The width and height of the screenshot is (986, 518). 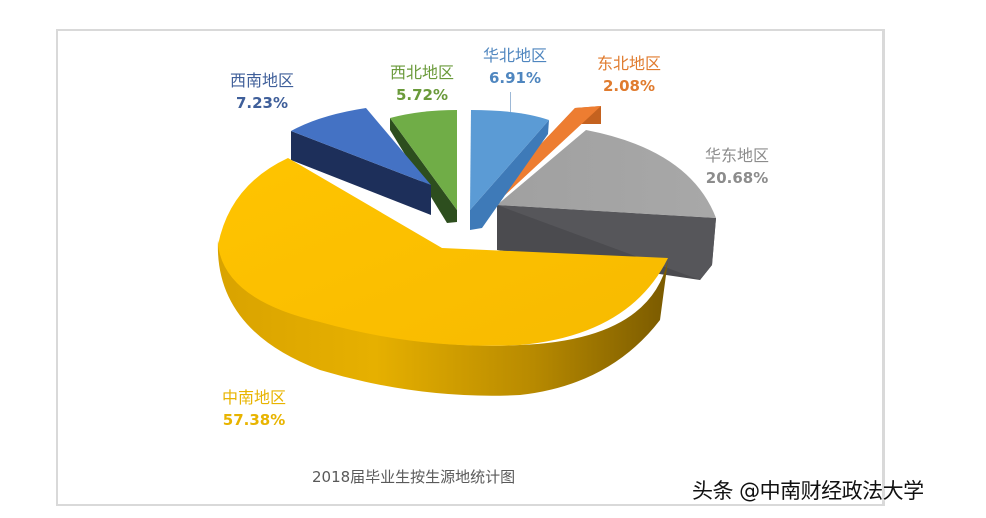 What do you see at coordinates (422, 95) in the screenshot?
I see `label-xibei-pct: 5.72%` at bounding box center [422, 95].